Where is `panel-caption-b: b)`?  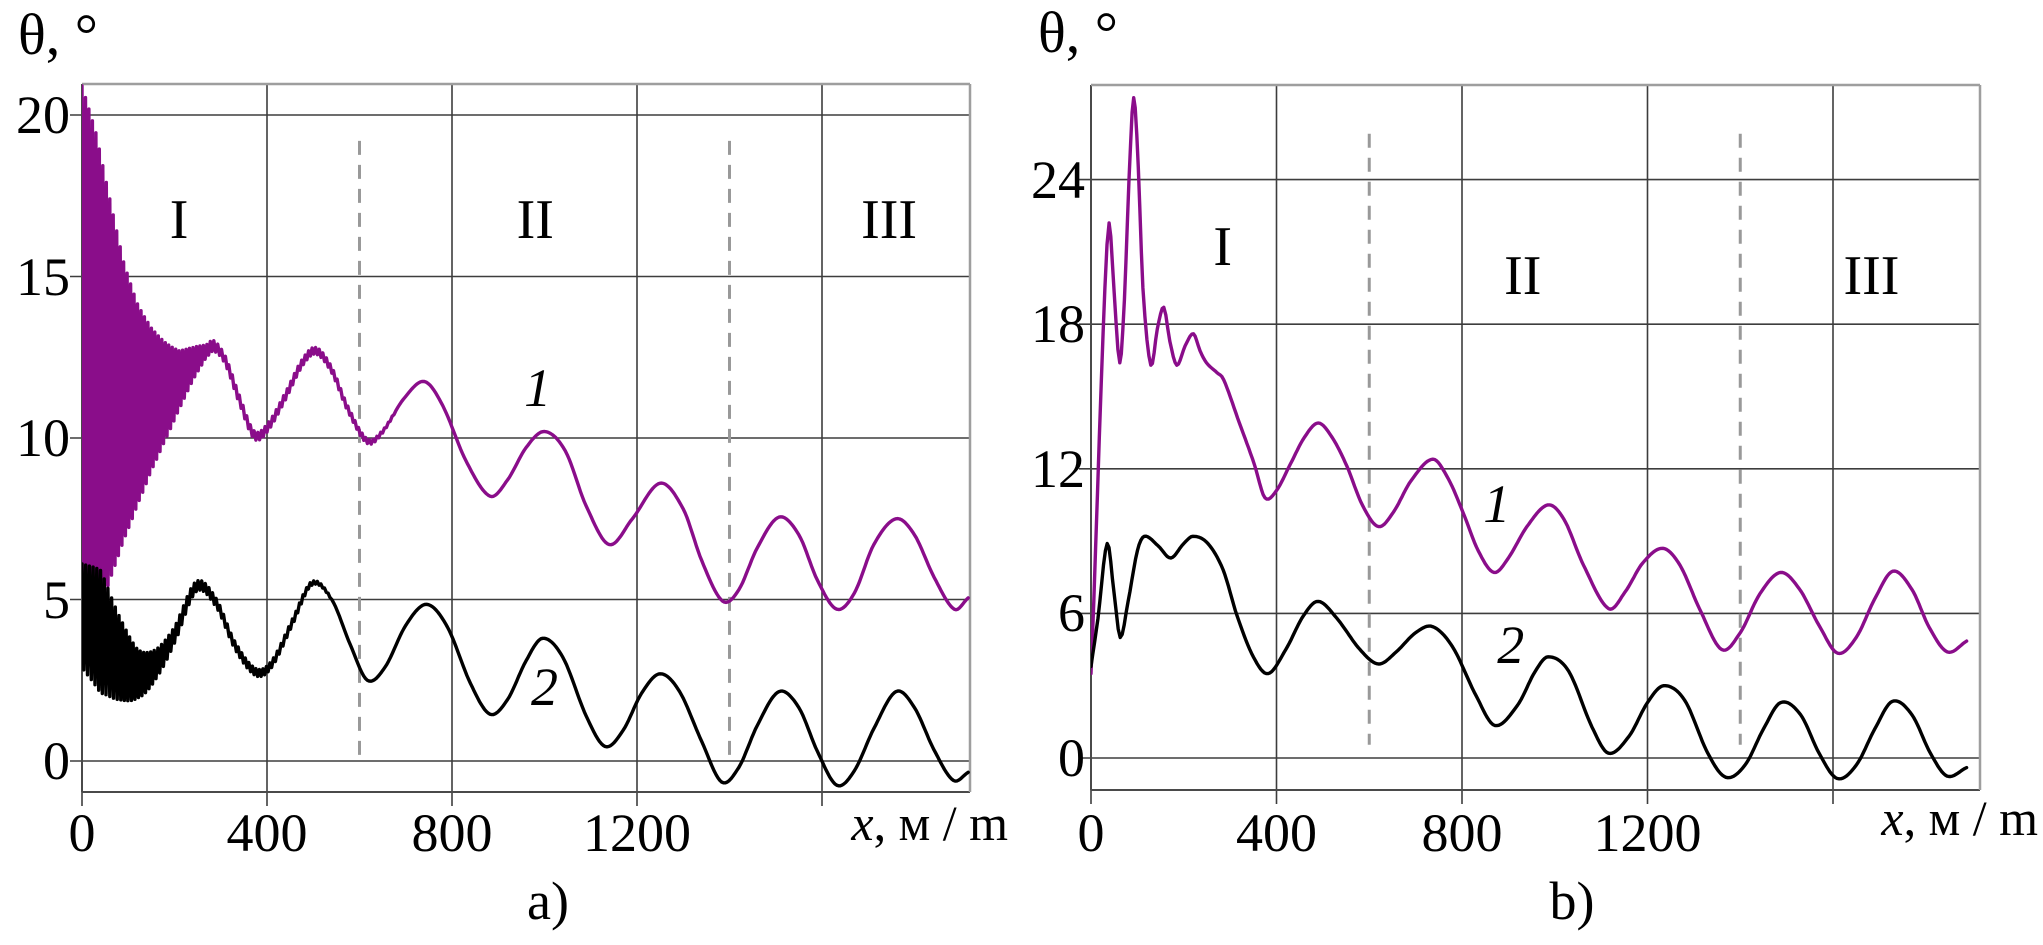 panel-caption-b: b) is located at coordinates (1572, 901).